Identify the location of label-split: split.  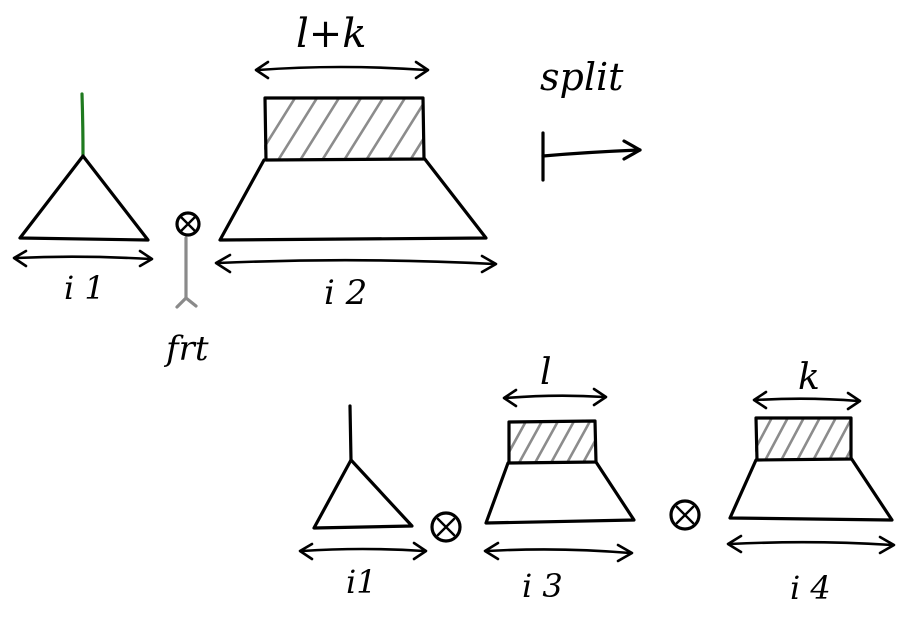
(582, 77).